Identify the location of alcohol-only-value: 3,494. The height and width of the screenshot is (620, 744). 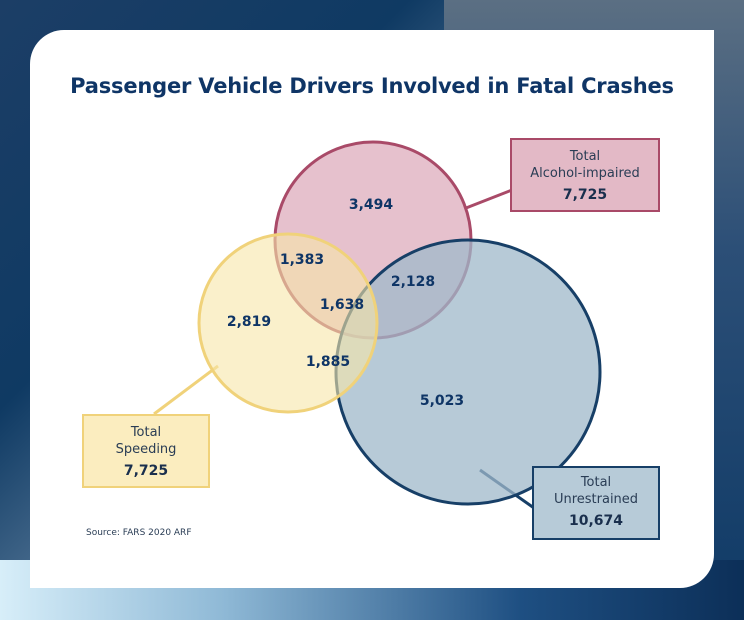
(371, 205).